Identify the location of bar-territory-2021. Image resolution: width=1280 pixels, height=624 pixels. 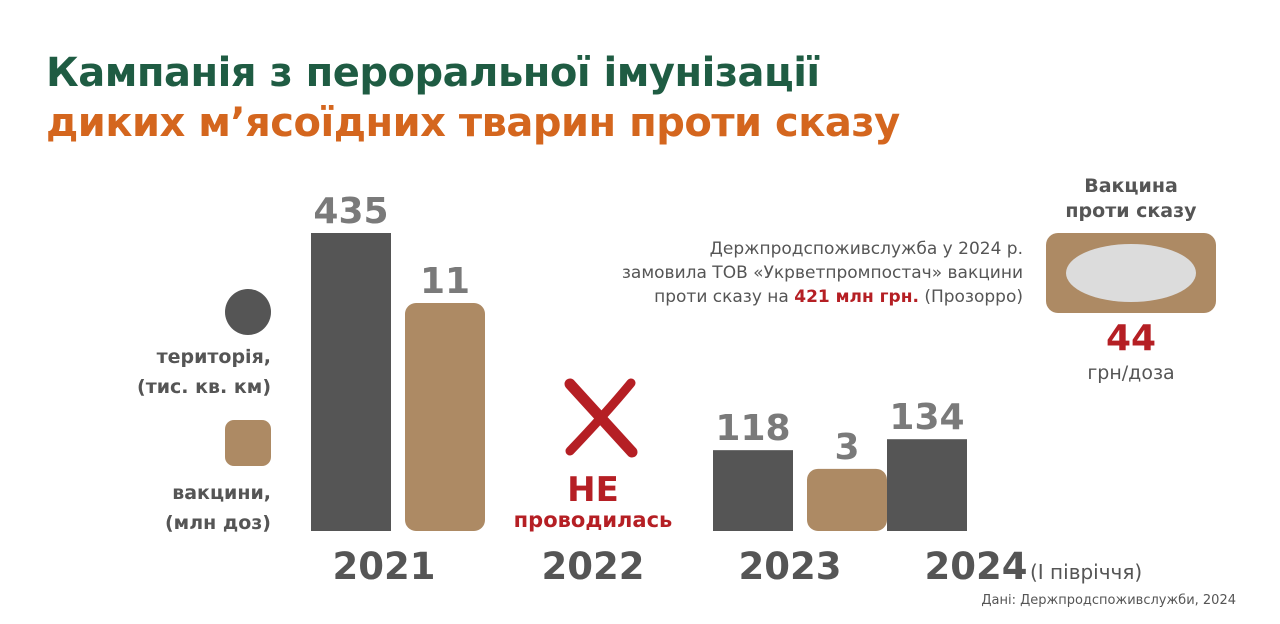
(351, 382).